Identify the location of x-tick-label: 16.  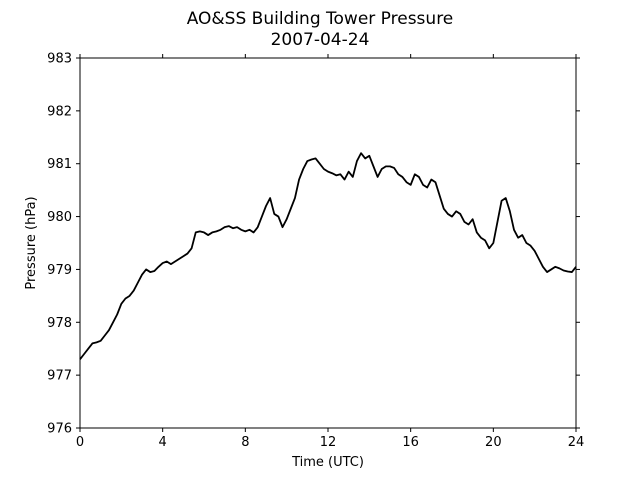
(410, 442).